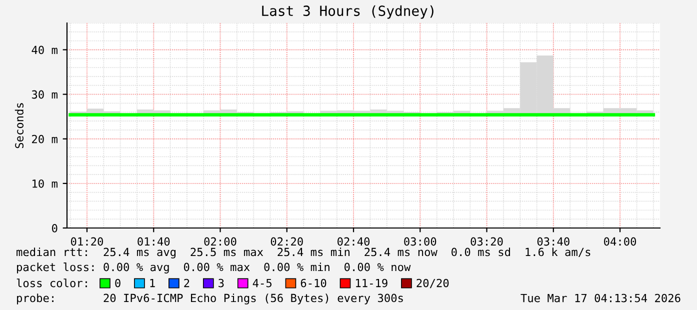 The width and height of the screenshot is (697, 310). What do you see at coordinates (553, 241) in the screenshot?
I see `x-tick-label: 03:40` at bounding box center [553, 241].